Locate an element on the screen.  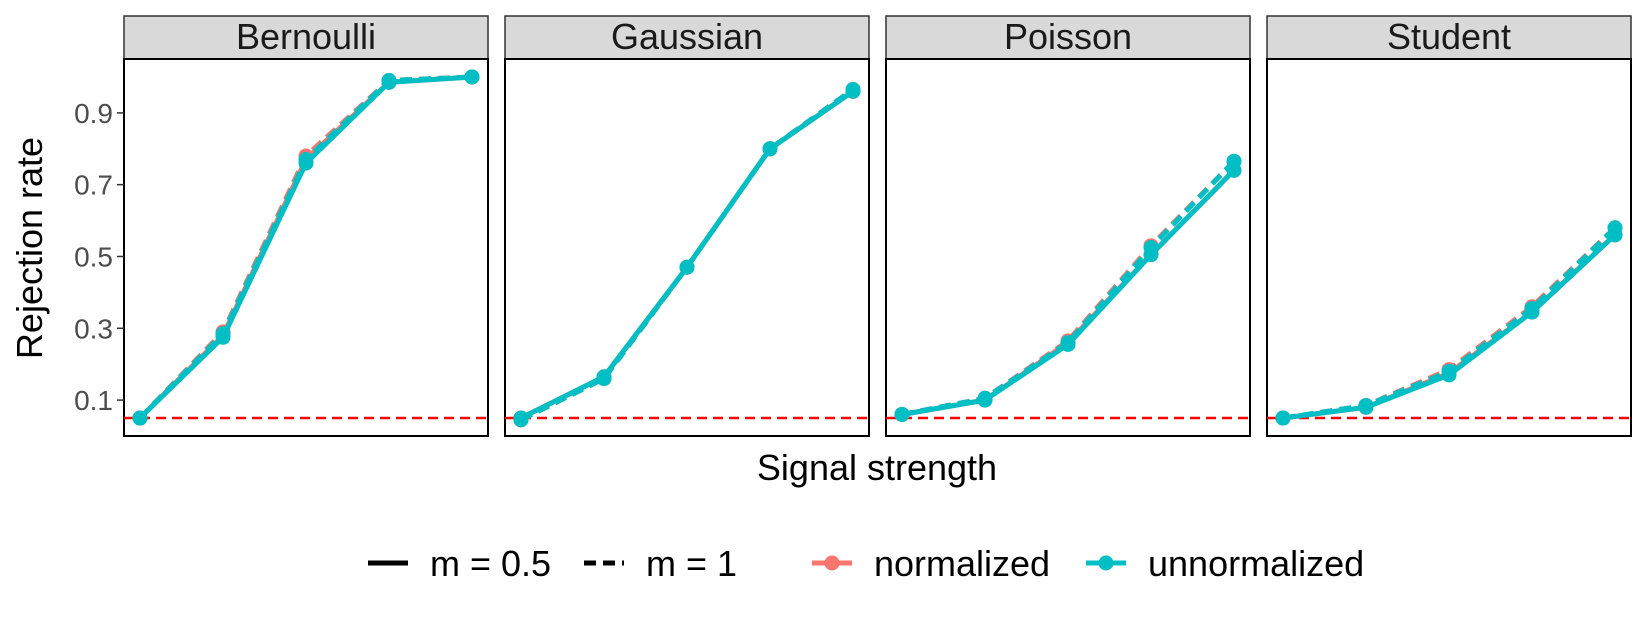
legend-item-color: normalized is located at coordinates (931, 563).